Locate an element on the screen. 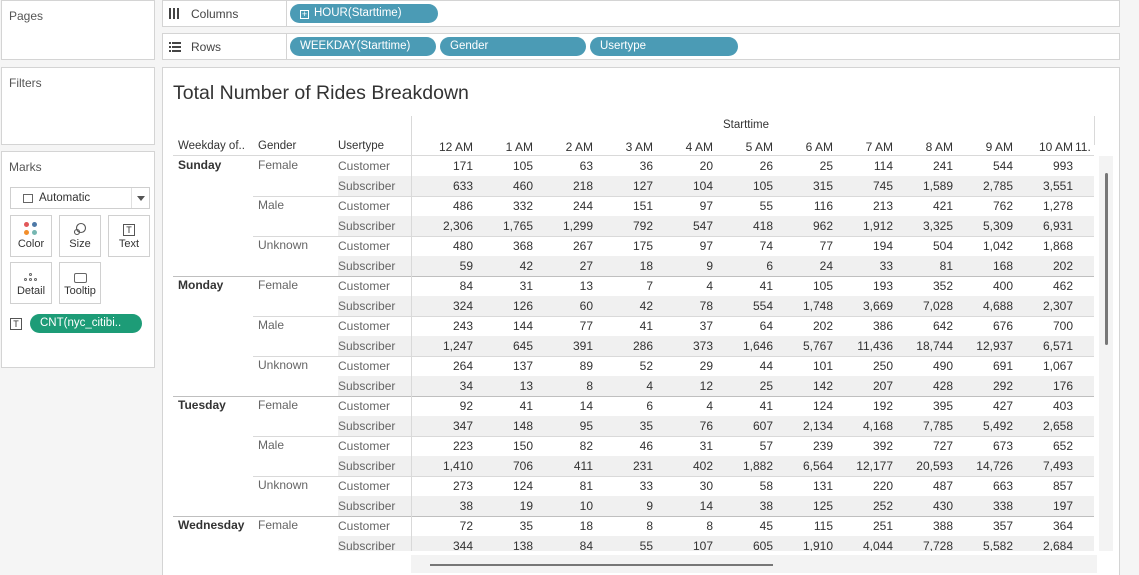 This screenshot has width=1139, height=575. horizontal-scroll-thumb is located at coordinates (601, 565).